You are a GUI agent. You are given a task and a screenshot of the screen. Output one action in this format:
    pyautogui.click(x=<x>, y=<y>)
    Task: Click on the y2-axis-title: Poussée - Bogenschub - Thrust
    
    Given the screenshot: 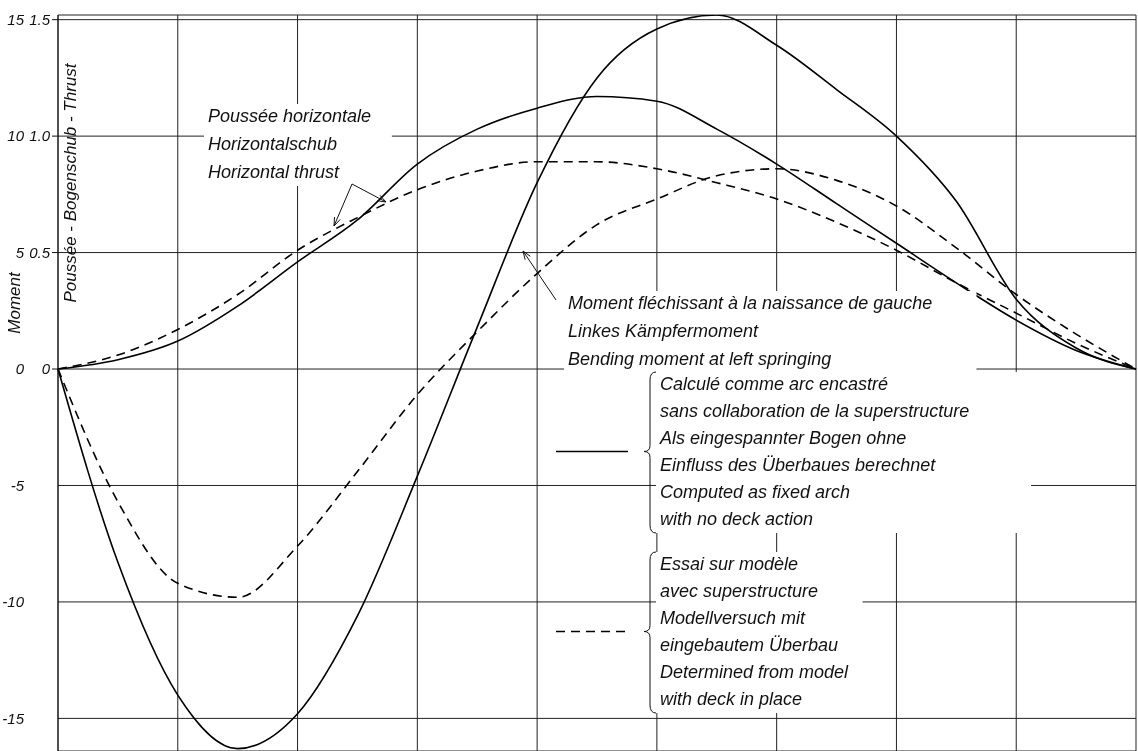 What is the action you would take?
    pyautogui.click(x=71, y=182)
    